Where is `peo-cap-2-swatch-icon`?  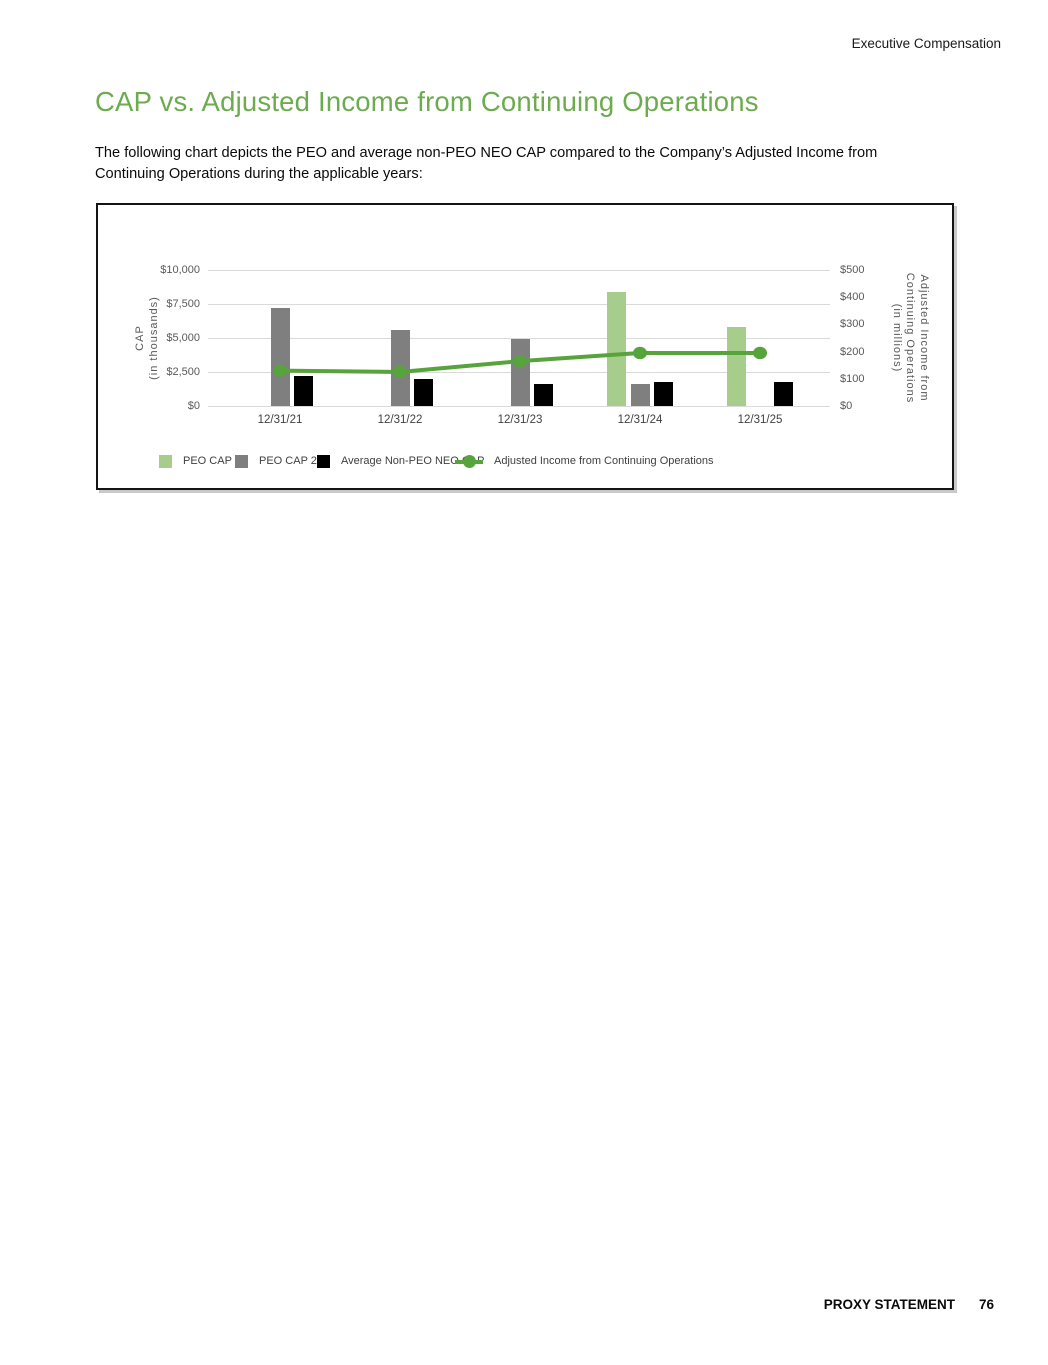
peo-cap-2-swatch-icon is located at coordinates (241, 461).